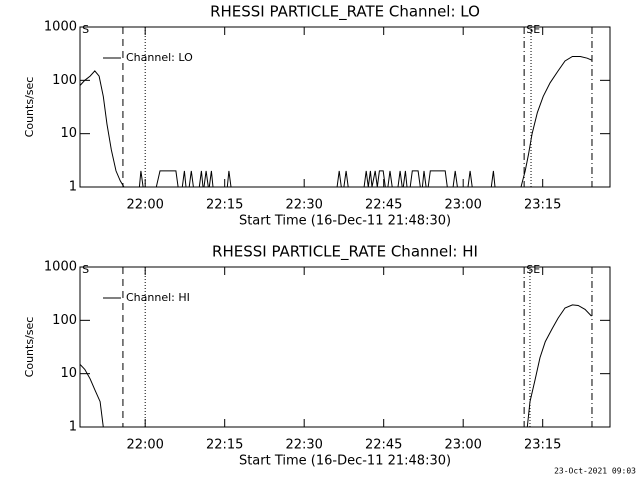 This screenshot has height=480, width=640. I want to click on timestamp: 23-Oct-2021 09:03, so click(595, 471).